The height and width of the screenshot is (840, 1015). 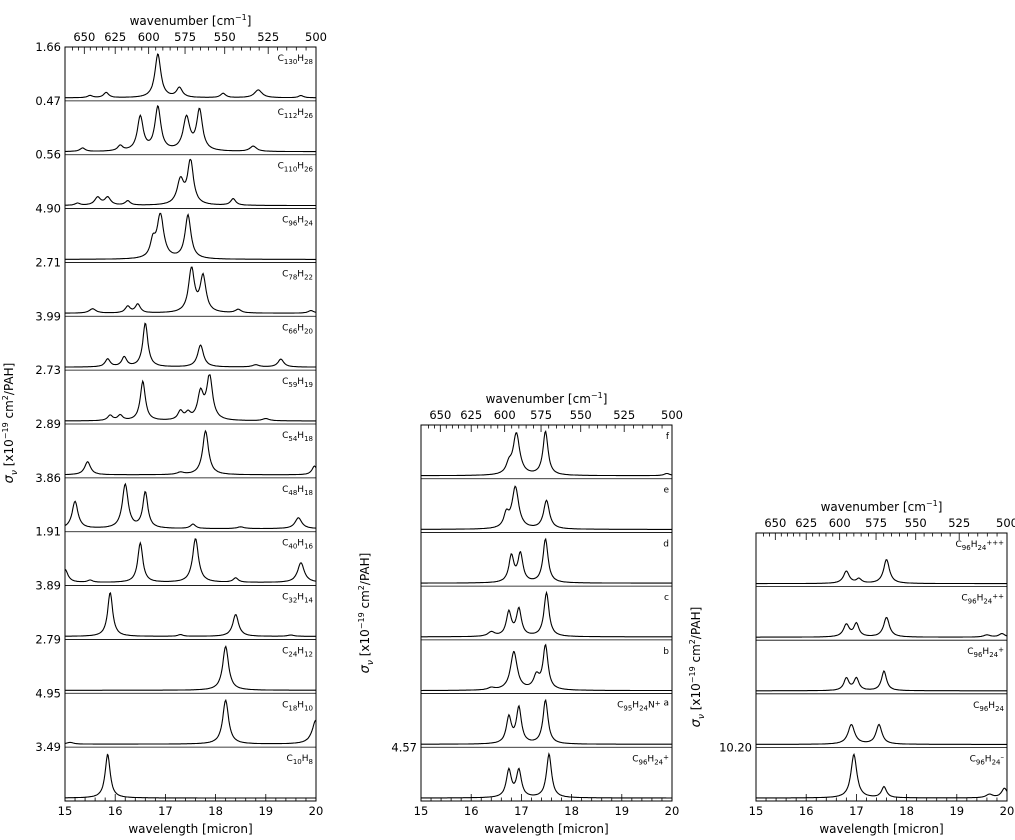 What do you see at coordinates (440, 415) in the screenshot?
I see `top-tick-label: 650` at bounding box center [440, 415].